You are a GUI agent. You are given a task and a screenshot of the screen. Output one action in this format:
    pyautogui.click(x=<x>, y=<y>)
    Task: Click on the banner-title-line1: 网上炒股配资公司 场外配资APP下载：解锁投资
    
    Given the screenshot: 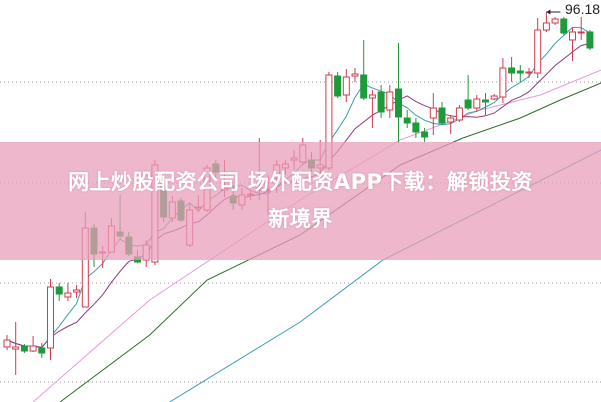 What is the action you would take?
    pyautogui.click(x=300, y=182)
    